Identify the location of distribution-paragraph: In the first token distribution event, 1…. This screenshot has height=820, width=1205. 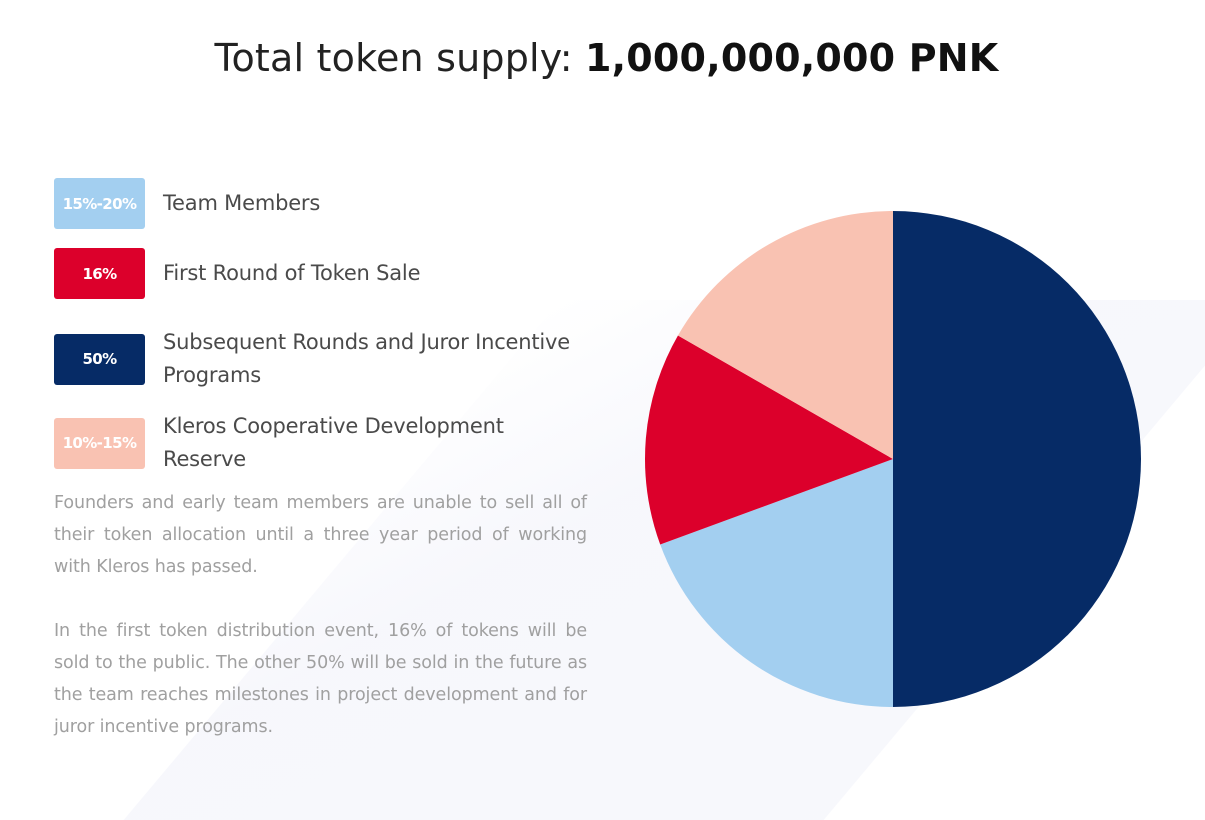
(320, 679).